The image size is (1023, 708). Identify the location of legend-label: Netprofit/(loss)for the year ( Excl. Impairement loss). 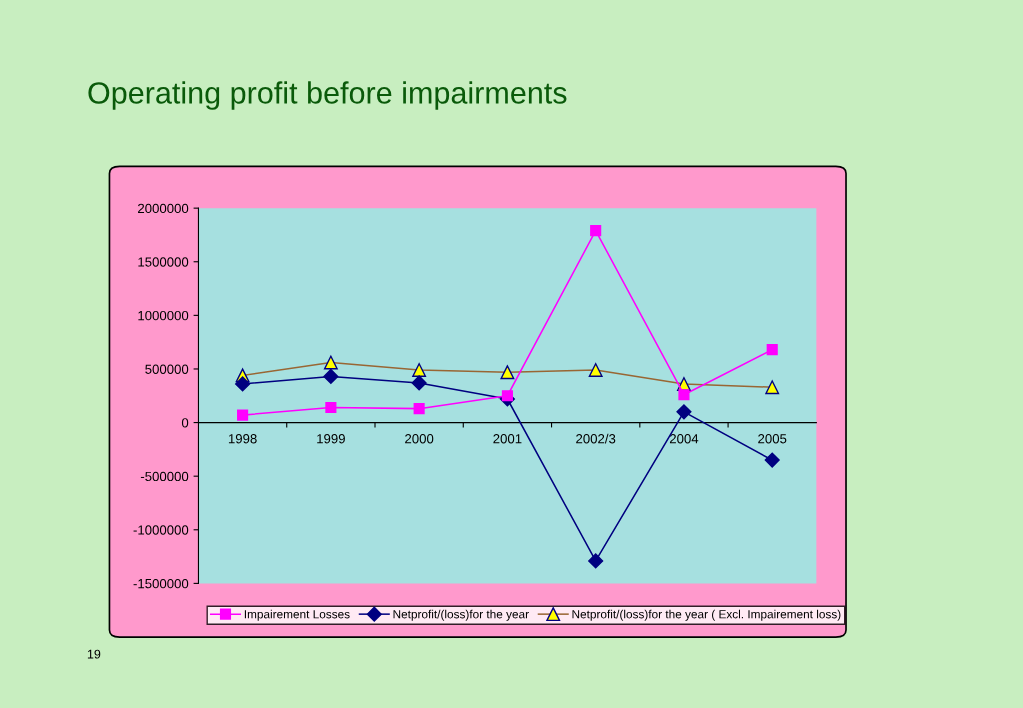
(706, 615).